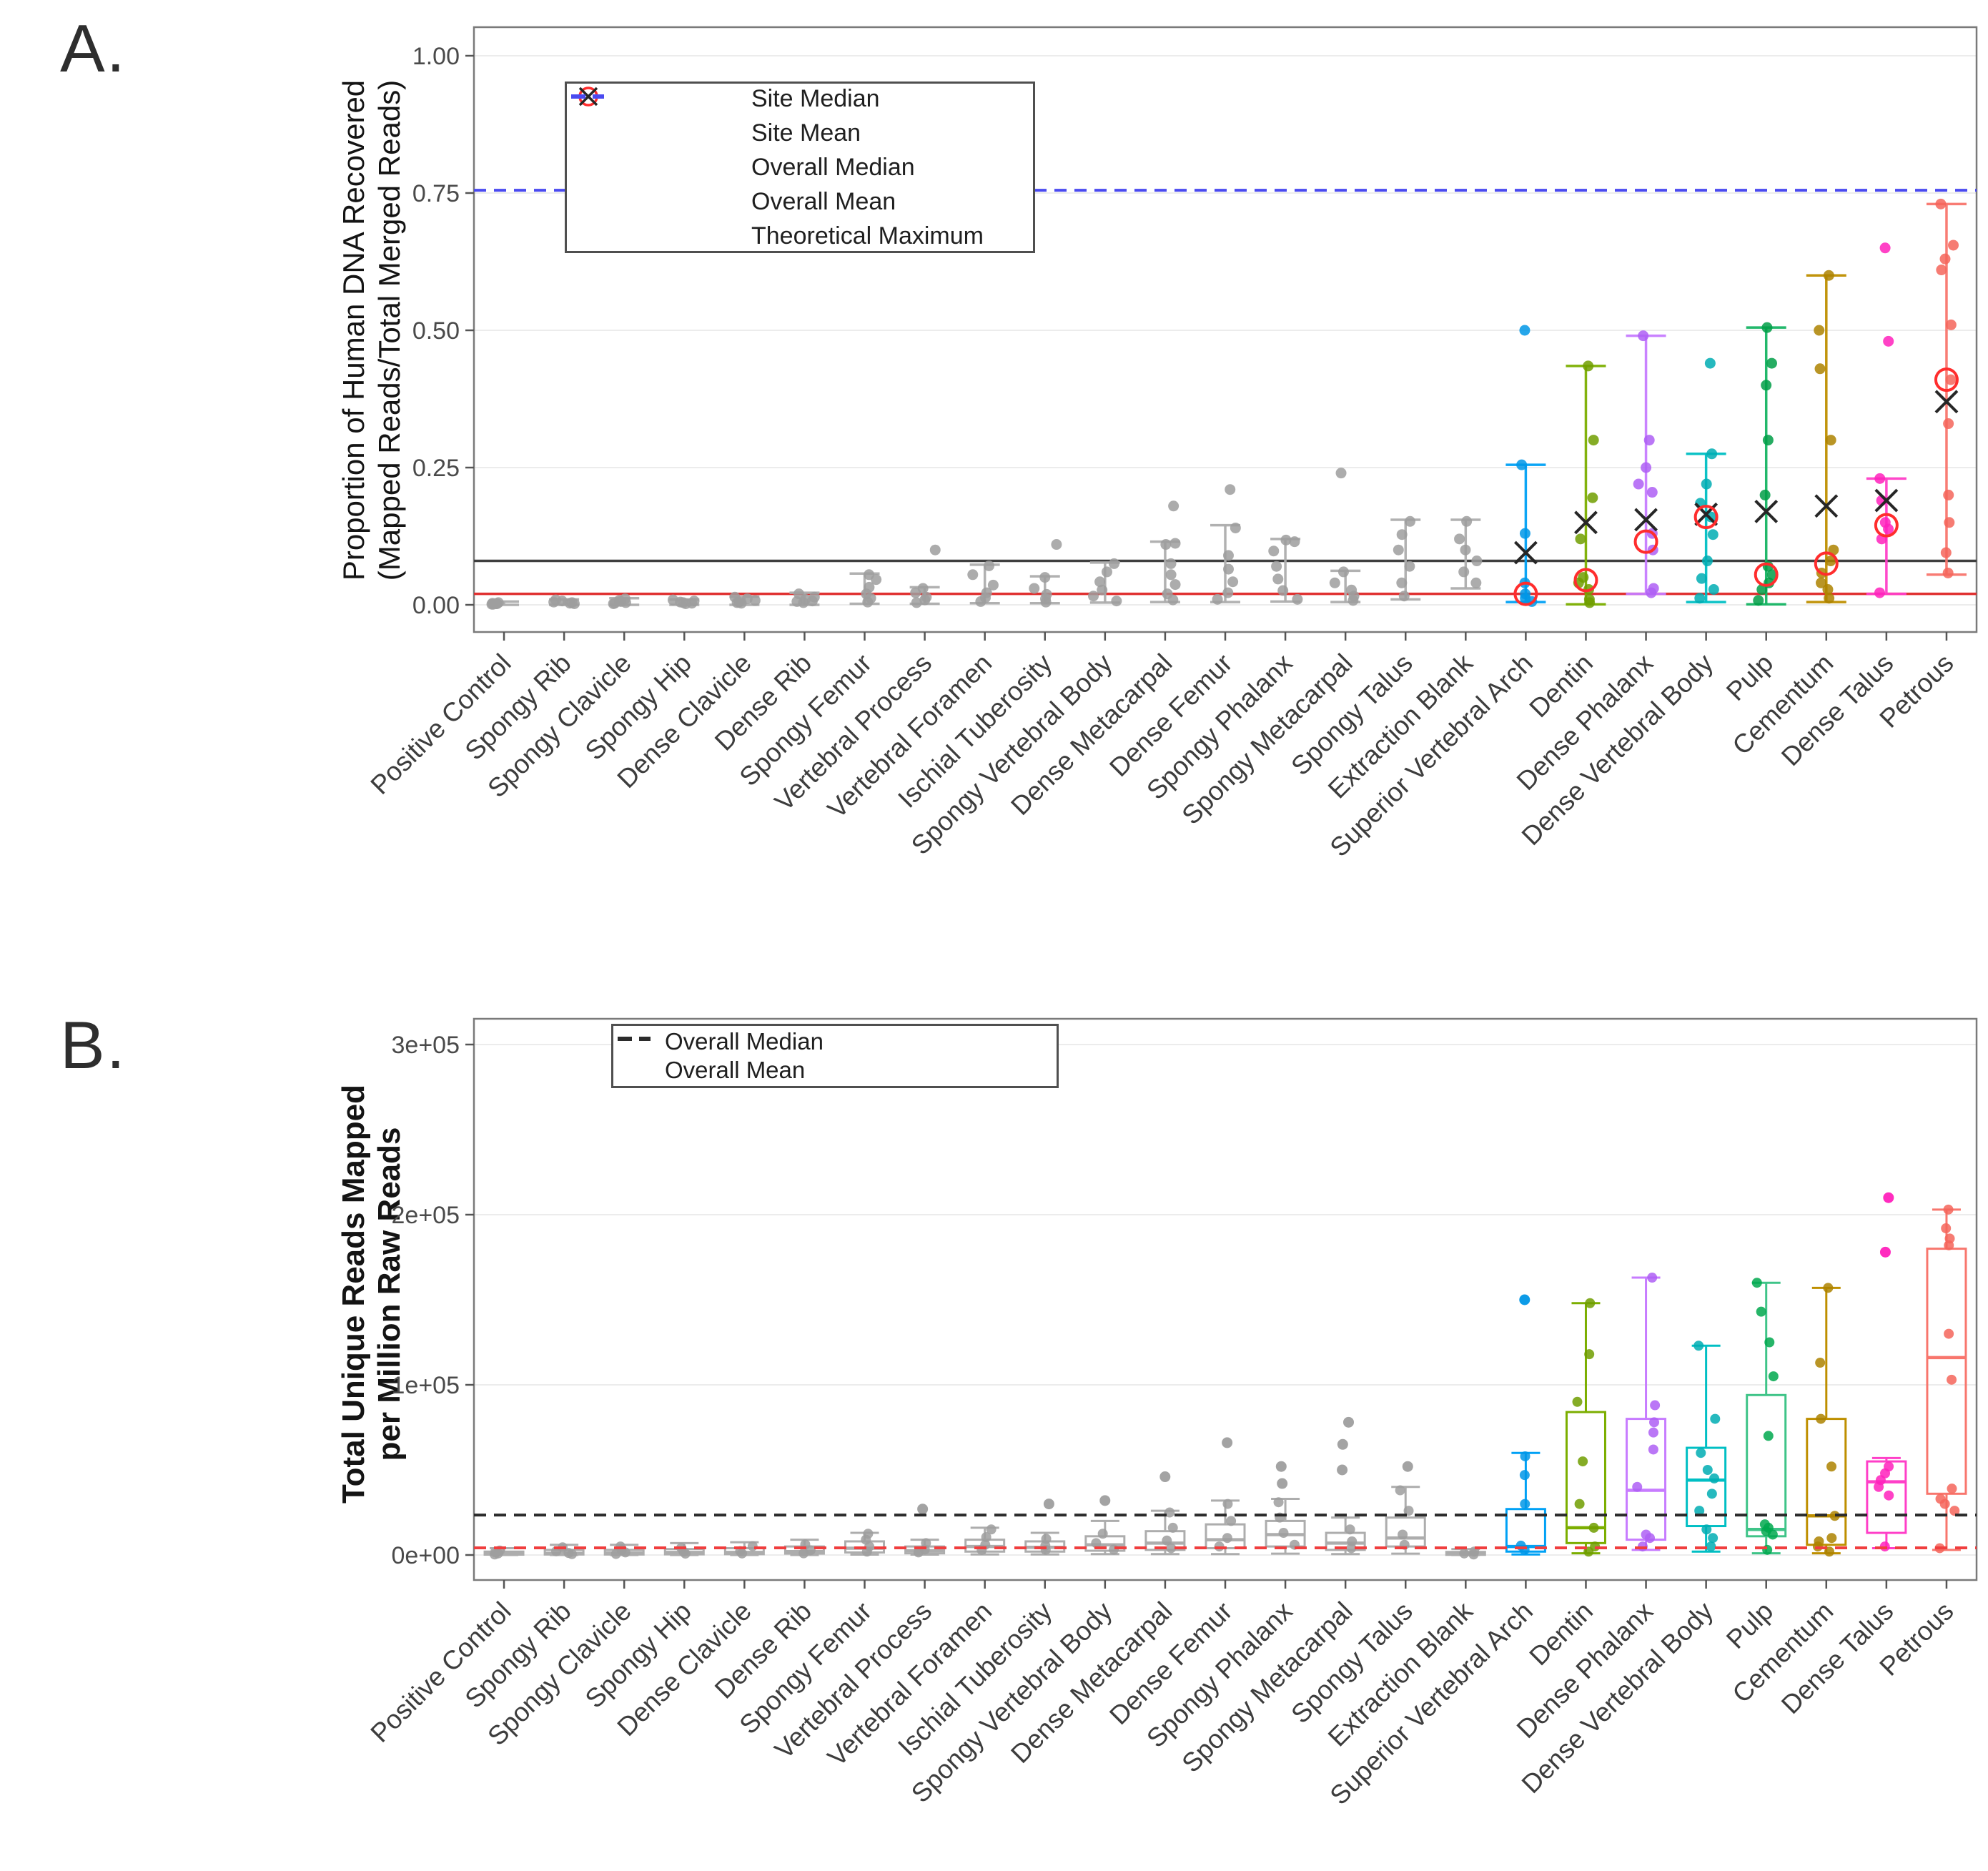 Image resolution: width=1988 pixels, height=1871 pixels. Describe the element at coordinates (588, 97) in the screenshot. I see `dashed-line-key-icon` at that location.